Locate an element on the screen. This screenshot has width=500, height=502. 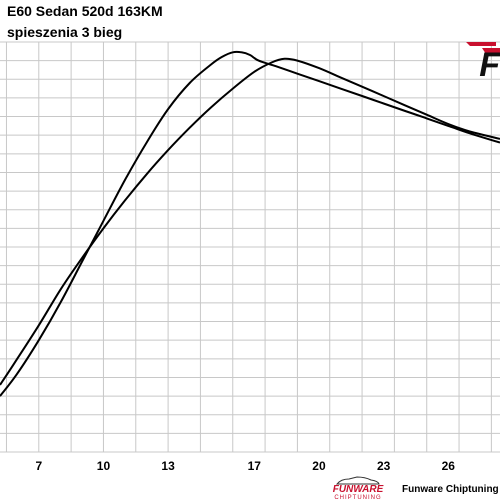
footer-brand-logo: FUNWARE CHIPTUNING is located at coordinates (358, 487).